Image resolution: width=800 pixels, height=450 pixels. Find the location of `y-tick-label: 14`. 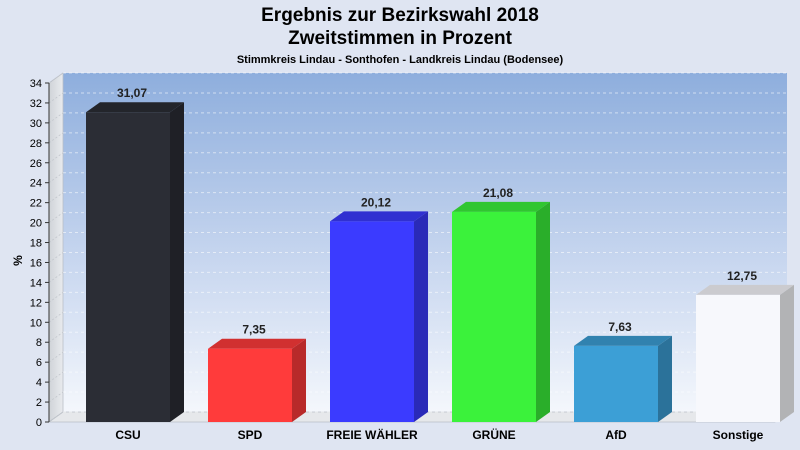

y-tick-label: 14 is located at coordinates (36, 283).